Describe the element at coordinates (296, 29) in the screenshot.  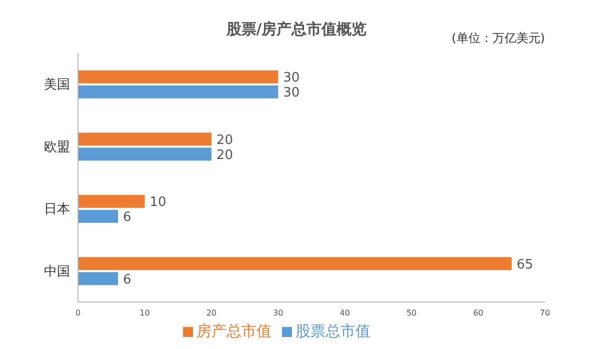
I see `chart-title: 股票/房产总市值概览` at that location.